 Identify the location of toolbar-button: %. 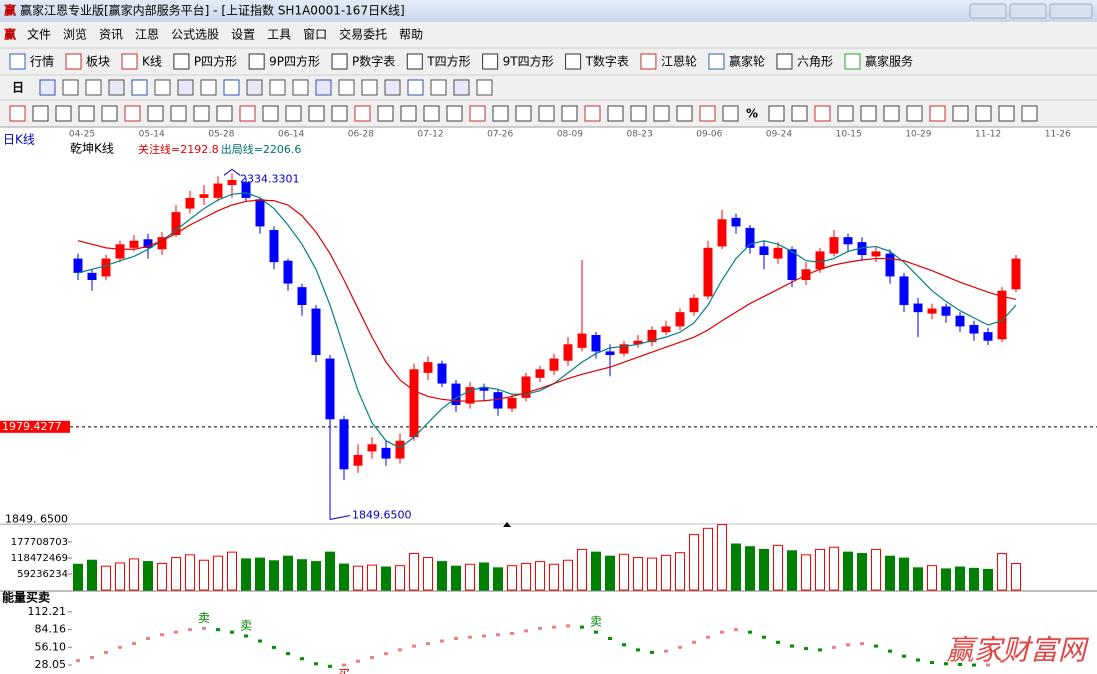
(752, 114).